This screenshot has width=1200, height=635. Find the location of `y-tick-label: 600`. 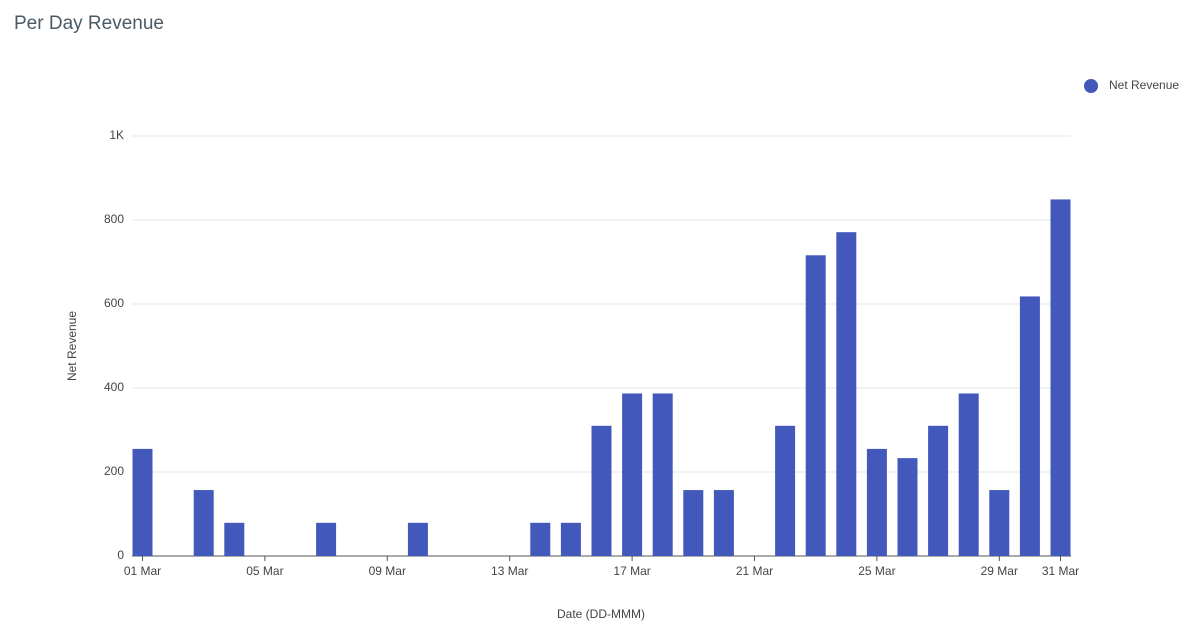

y-tick-label: 600 is located at coordinates (114, 303).